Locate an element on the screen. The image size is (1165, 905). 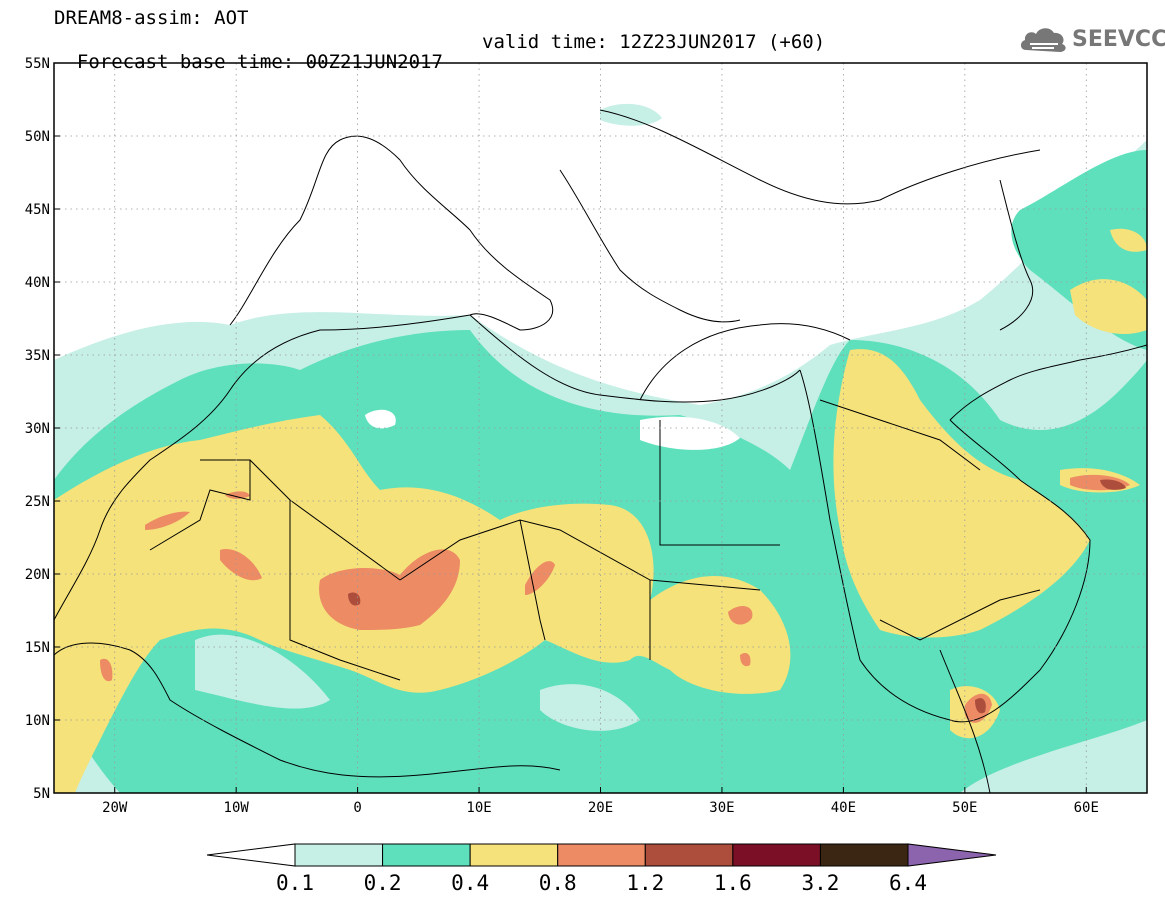
aot-level-0.8 is located at coordinates (389, 589).